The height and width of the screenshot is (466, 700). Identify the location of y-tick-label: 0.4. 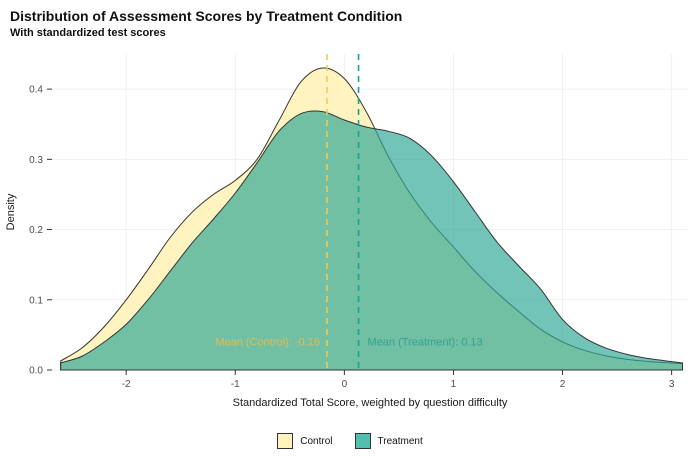
(36, 90).